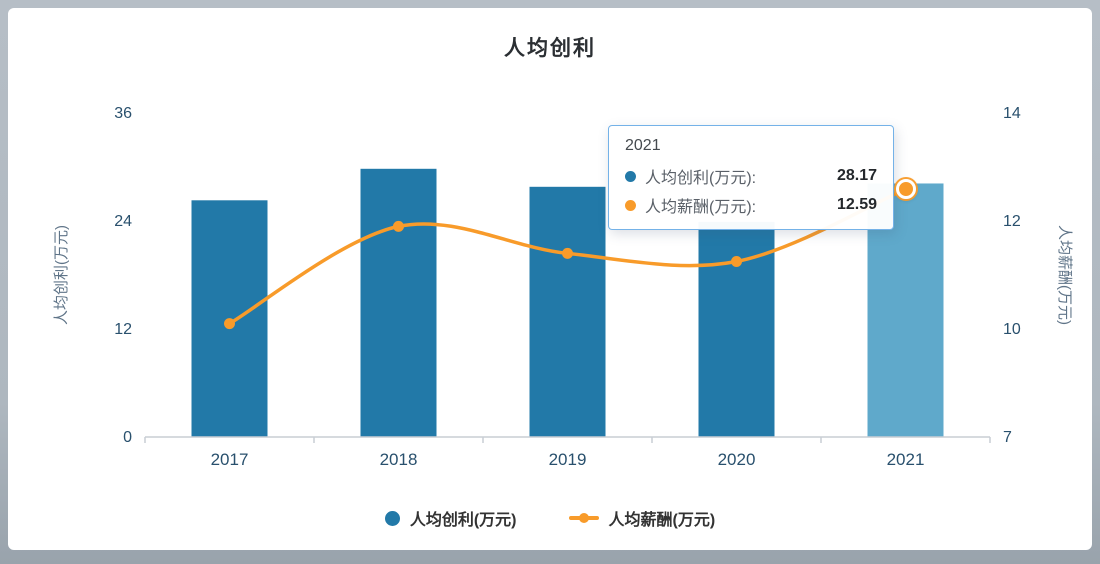 This screenshot has height=564, width=1100. I want to click on tooltip-row-profit: 人均创利(万元): 28.17, so click(751, 176).